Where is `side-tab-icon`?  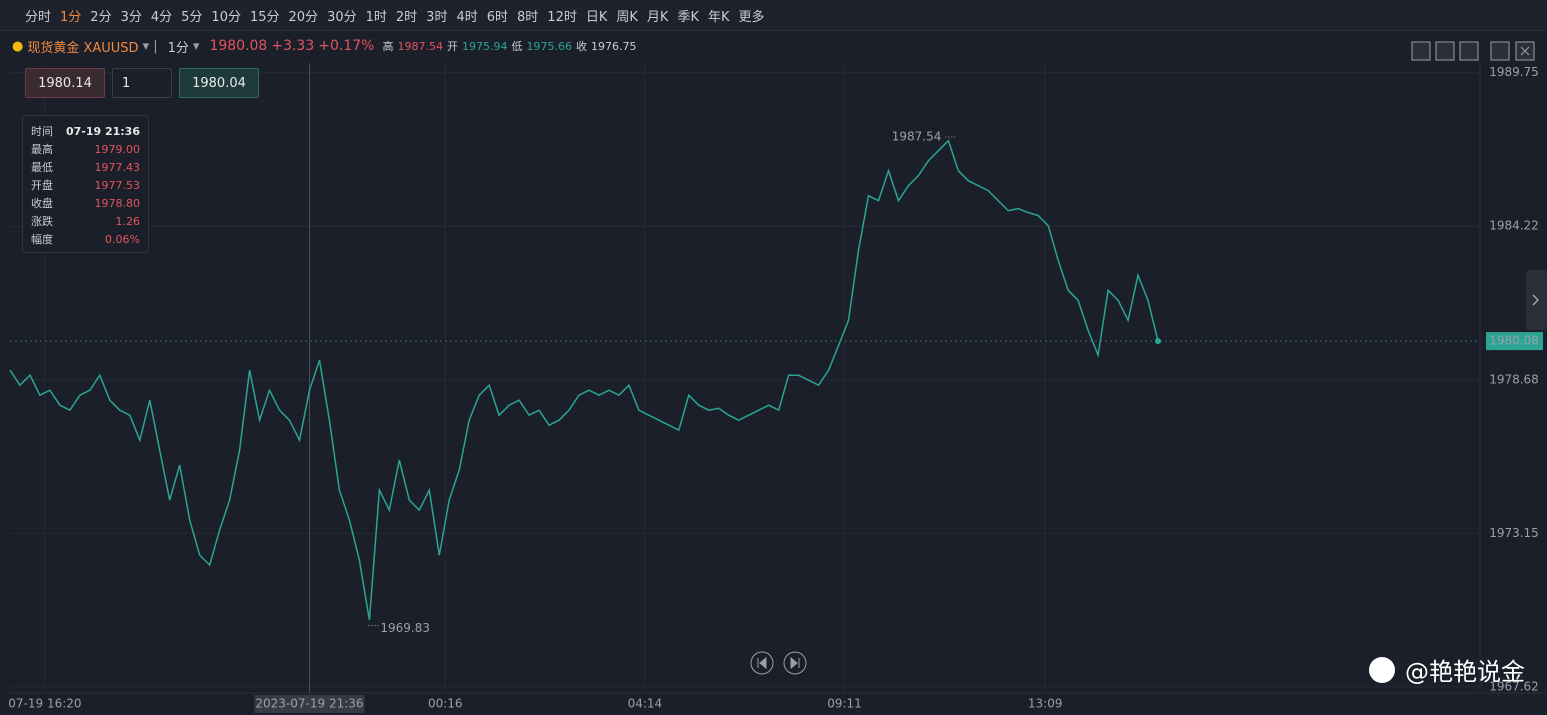
side-tab-icon is located at coordinates (1535, 300).